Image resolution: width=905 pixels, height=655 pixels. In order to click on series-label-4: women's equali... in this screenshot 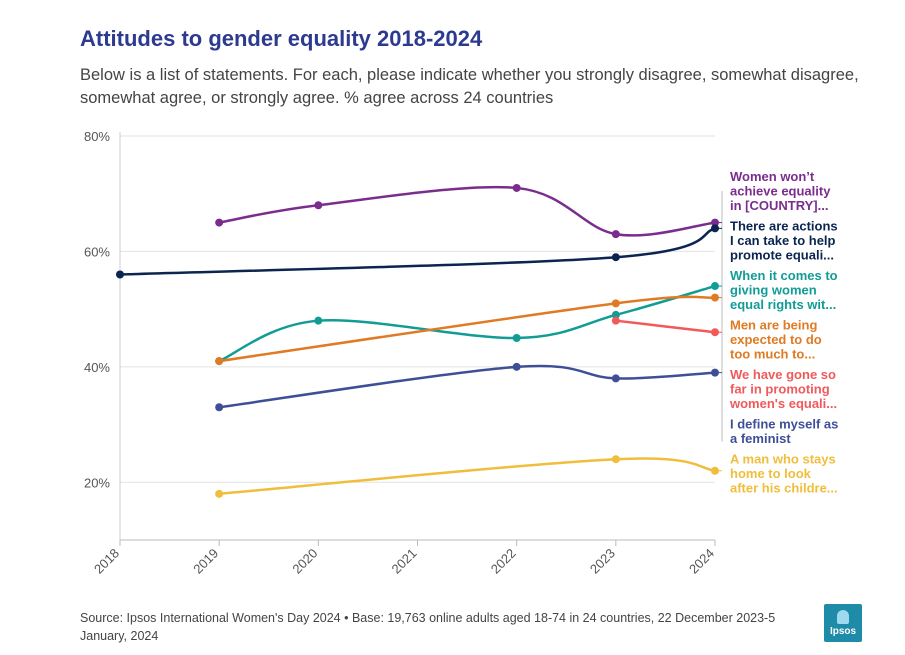, I will do `click(783, 403)`.